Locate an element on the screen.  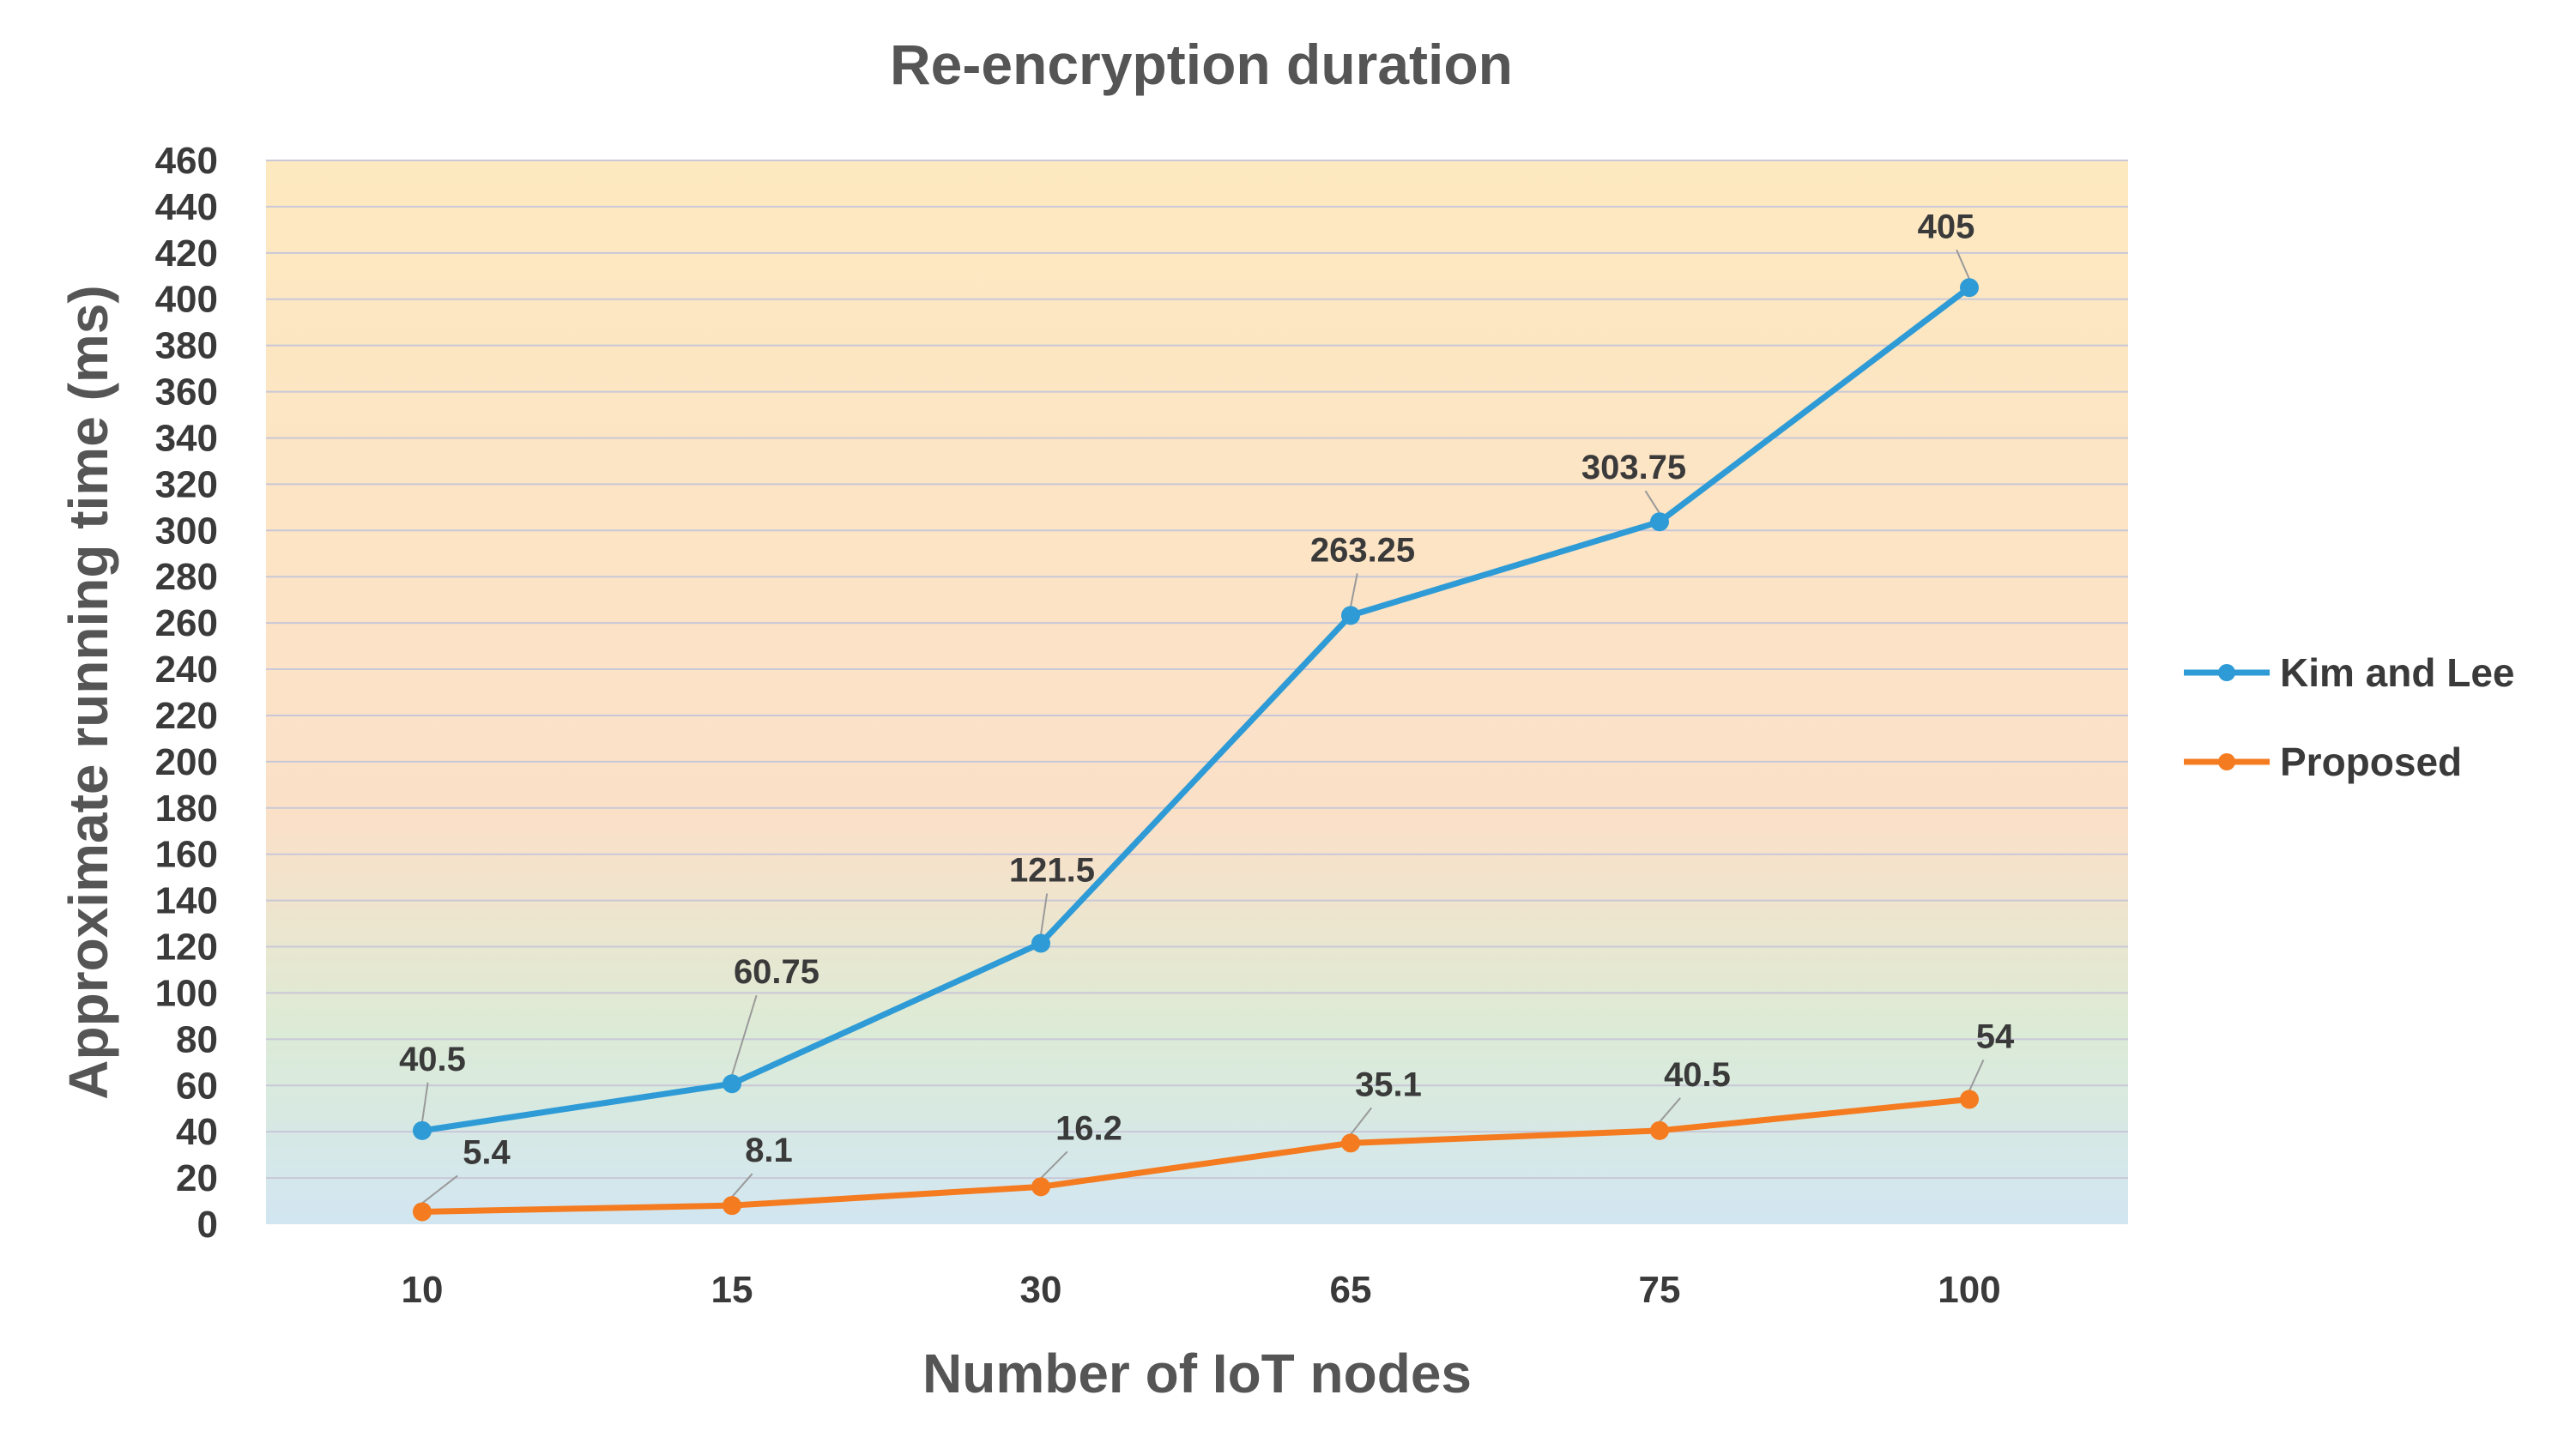
x-axis-ticks: 10 15 30 65 75 100 is located at coordinates (1201, 1290).